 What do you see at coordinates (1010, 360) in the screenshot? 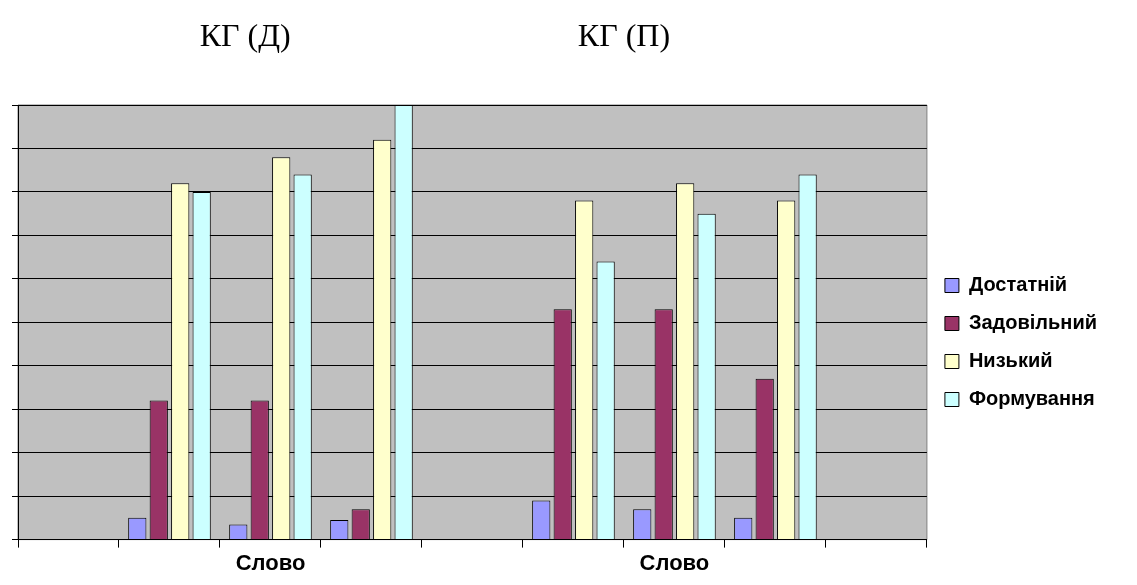
I see `legend-label: Низький` at bounding box center [1010, 360].